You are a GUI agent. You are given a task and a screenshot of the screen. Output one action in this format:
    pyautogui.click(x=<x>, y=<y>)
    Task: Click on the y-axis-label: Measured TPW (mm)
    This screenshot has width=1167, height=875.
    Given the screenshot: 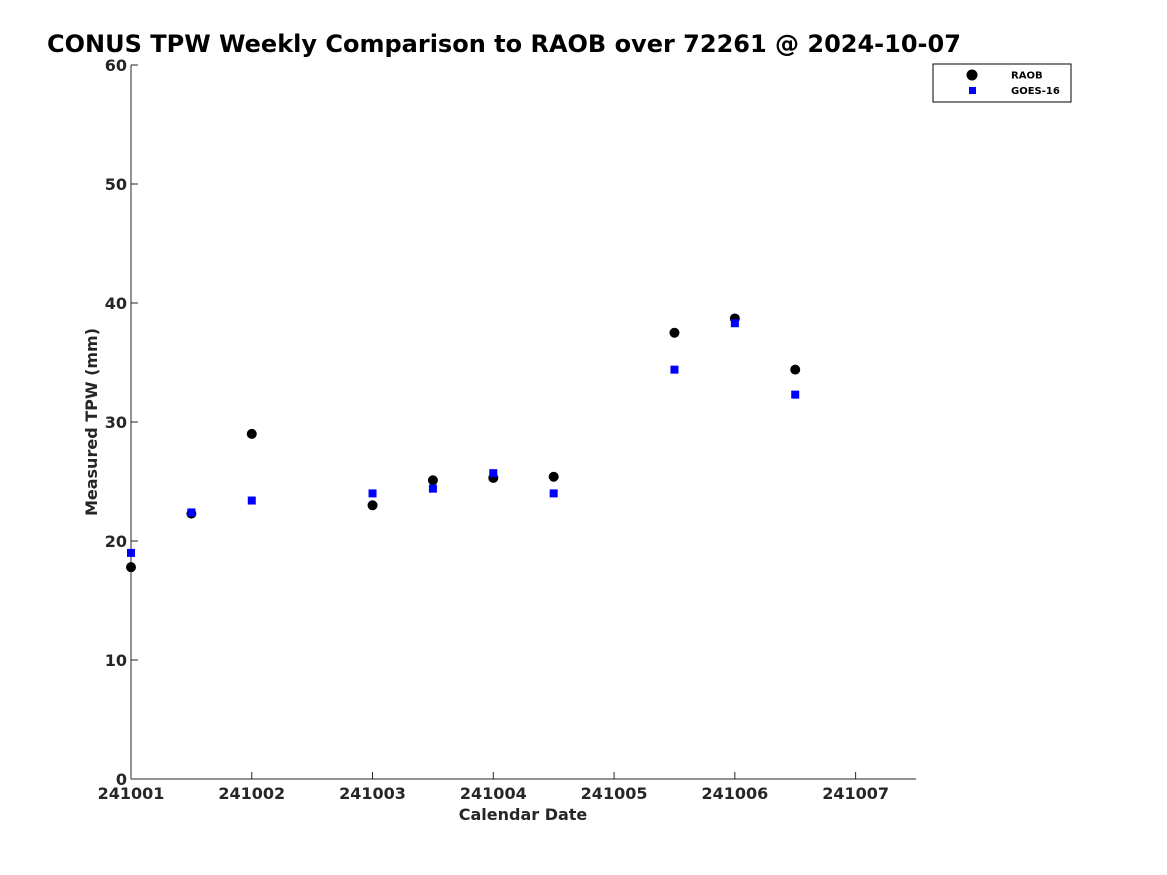 What is the action you would take?
    pyautogui.click(x=91, y=422)
    